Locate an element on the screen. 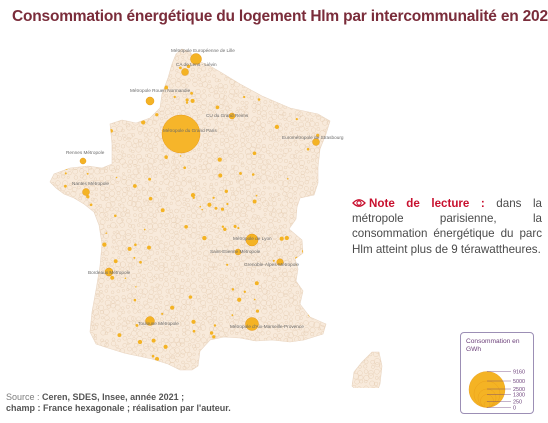 The width and height of the screenshot is (548, 423). bubble-grenoble is located at coordinates (280, 262).